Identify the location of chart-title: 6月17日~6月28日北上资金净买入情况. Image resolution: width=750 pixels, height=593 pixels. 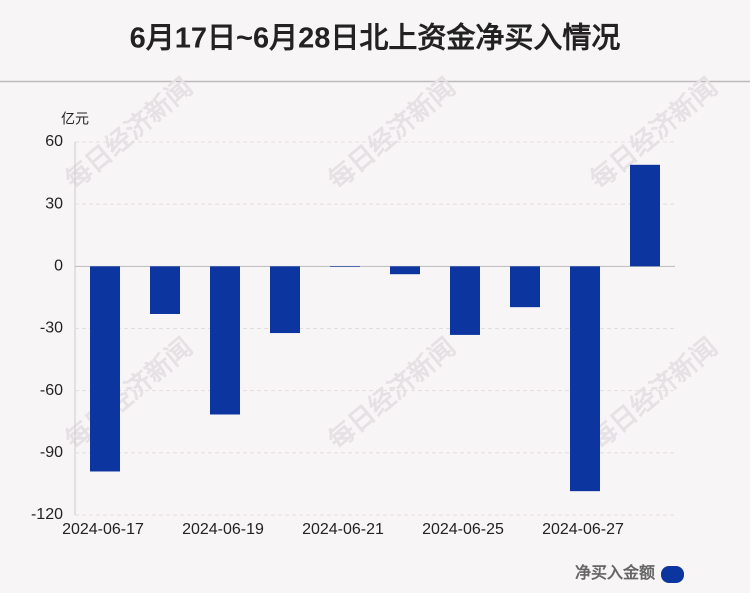
(375, 38).